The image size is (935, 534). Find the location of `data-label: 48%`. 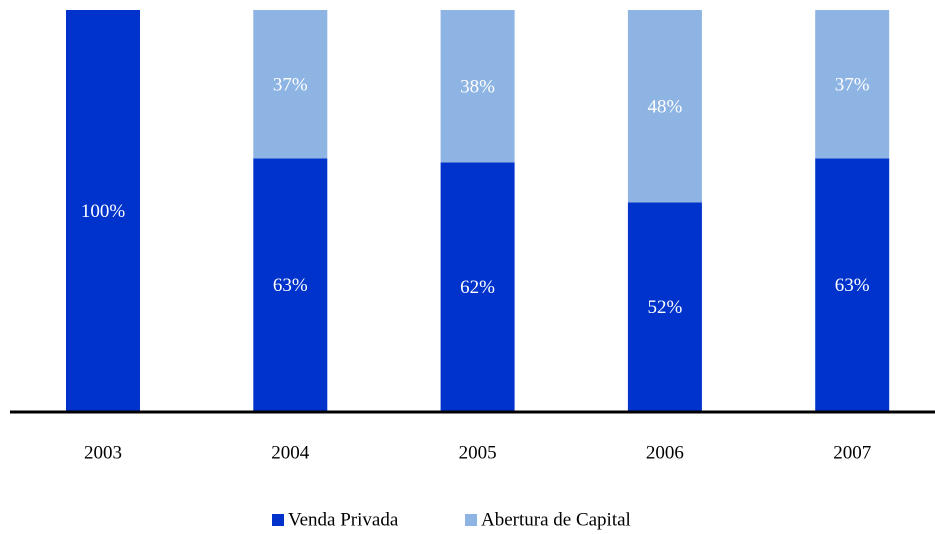

data-label: 48% is located at coordinates (664, 107).